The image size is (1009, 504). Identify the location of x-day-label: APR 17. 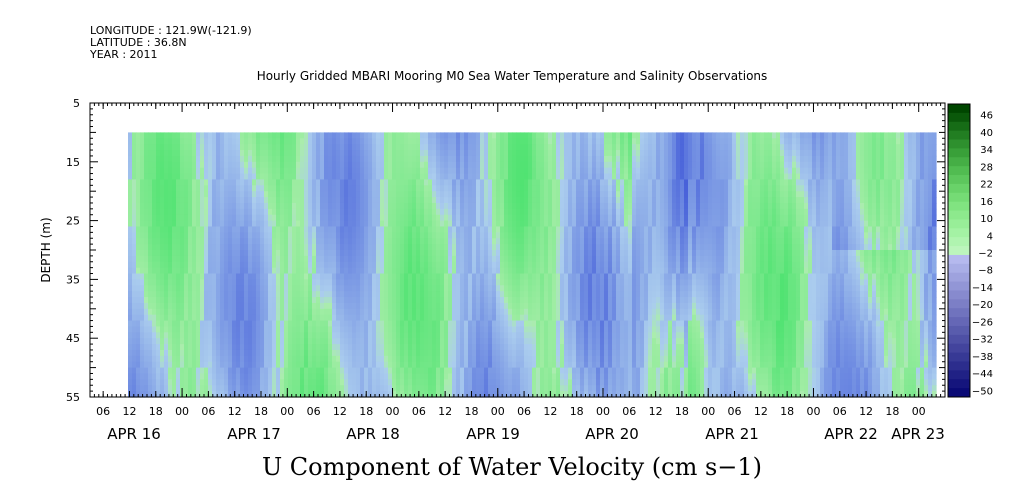
(254, 434).